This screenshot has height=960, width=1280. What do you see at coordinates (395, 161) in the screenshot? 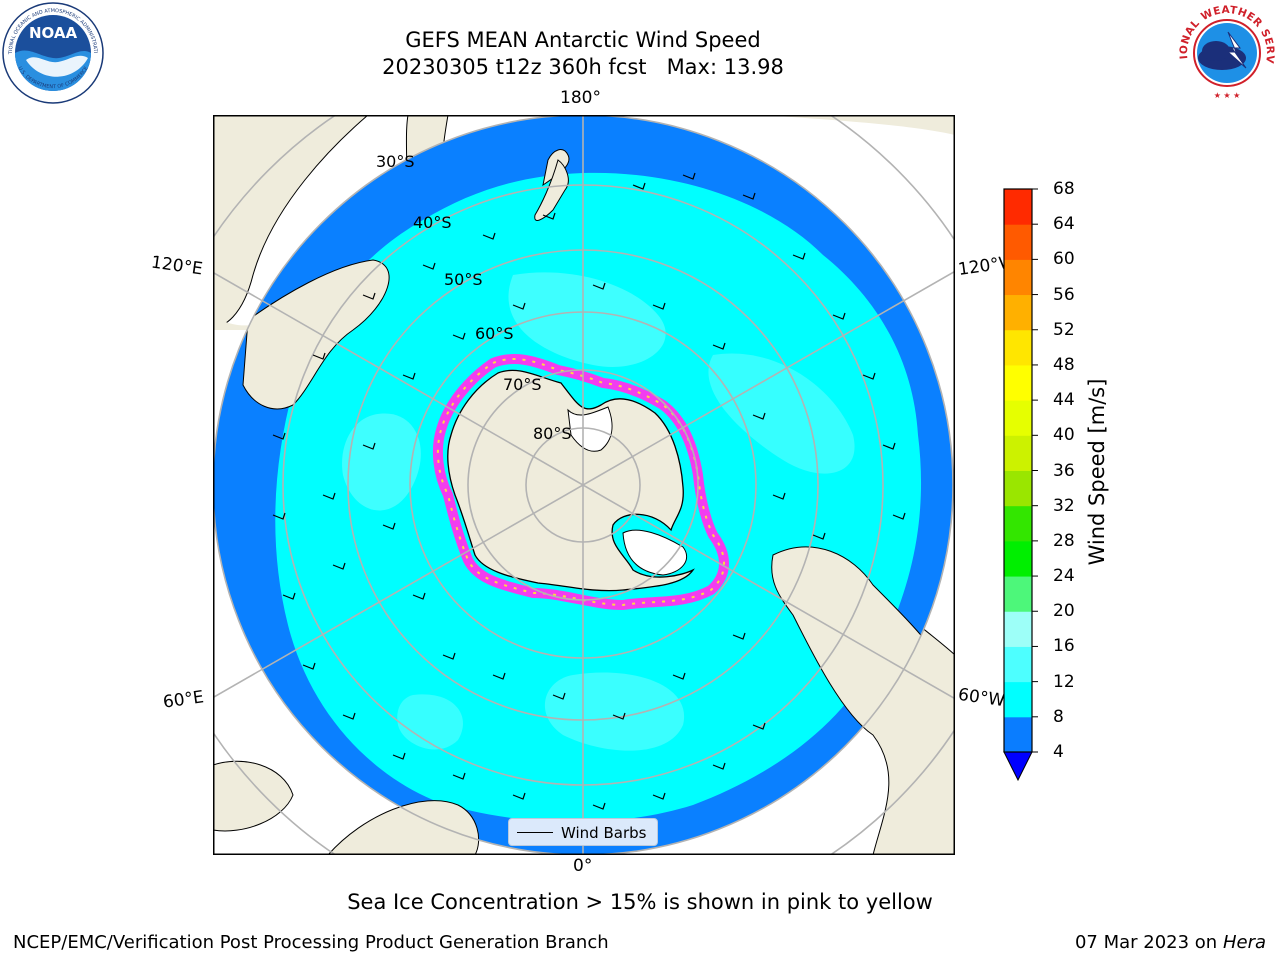
I see `lat-label-30s: 30°S` at bounding box center [395, 161].